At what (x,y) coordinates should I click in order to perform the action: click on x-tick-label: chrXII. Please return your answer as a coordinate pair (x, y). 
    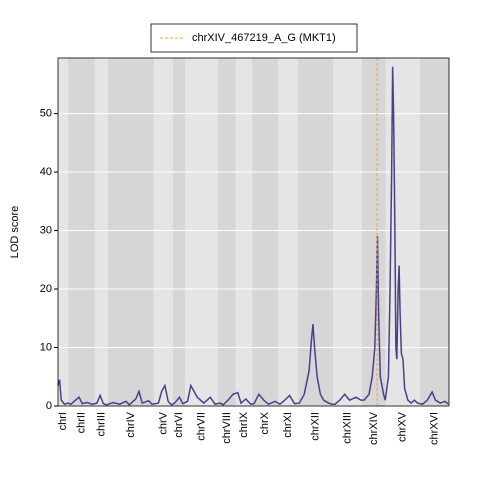
    Looking at the image, I should click on (315, 426).